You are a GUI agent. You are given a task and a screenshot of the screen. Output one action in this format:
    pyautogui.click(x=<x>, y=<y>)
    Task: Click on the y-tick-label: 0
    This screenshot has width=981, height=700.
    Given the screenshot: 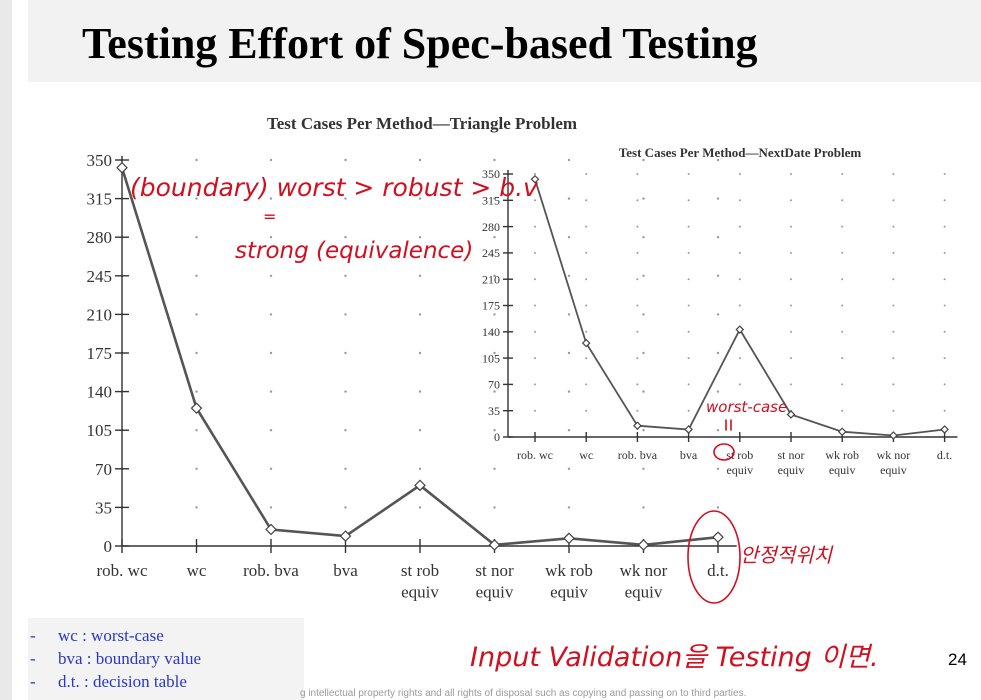 What is the action you would take?
    pyautogui.click(x=497, y=437)
    